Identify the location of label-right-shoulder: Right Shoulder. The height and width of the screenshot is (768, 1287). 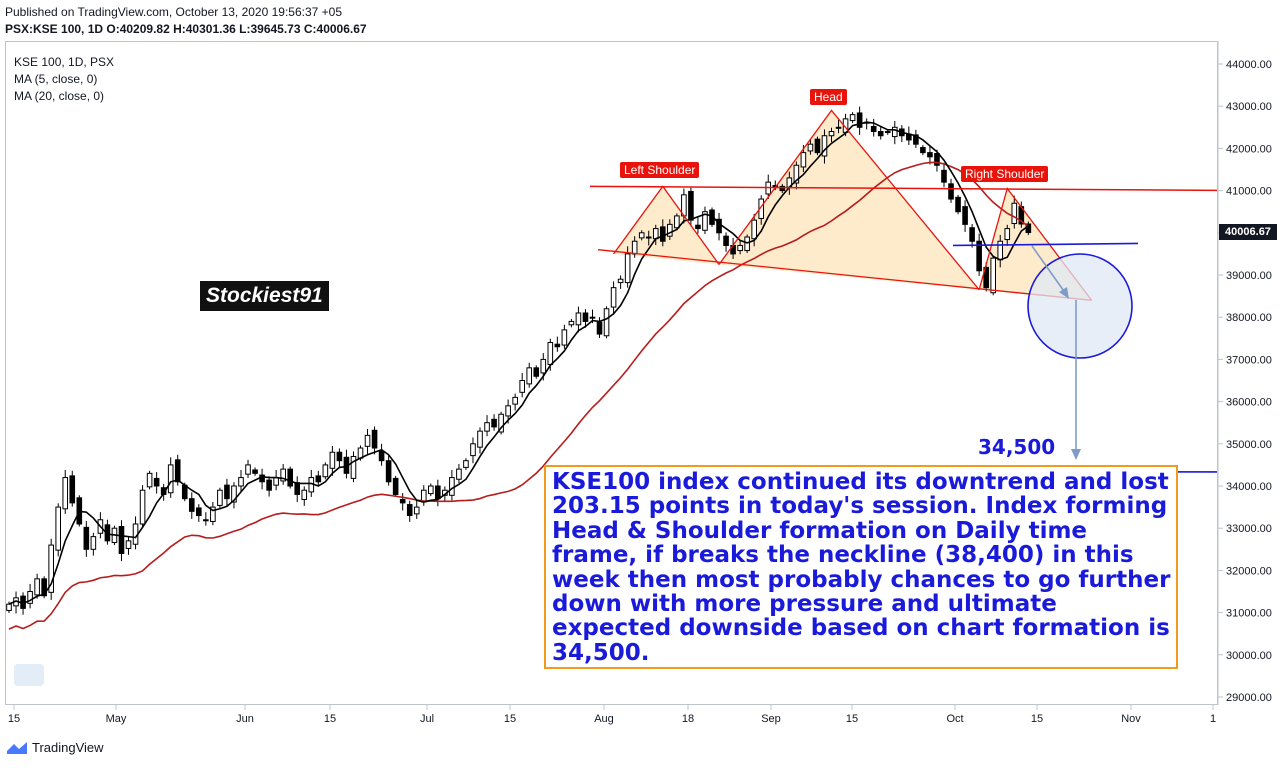
(1005, 174).